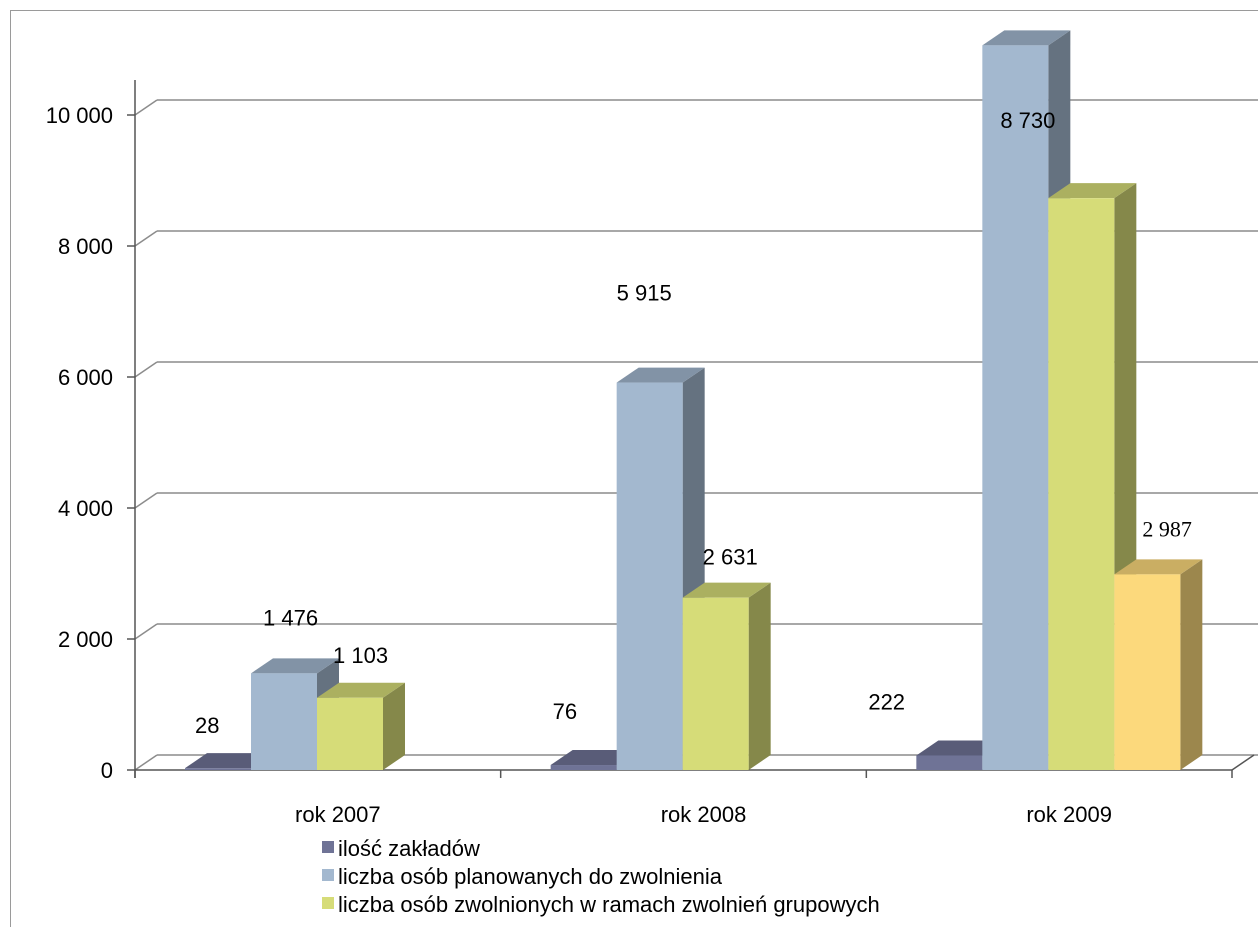  I want to click on data-label: 2 631, so click(730, 557).